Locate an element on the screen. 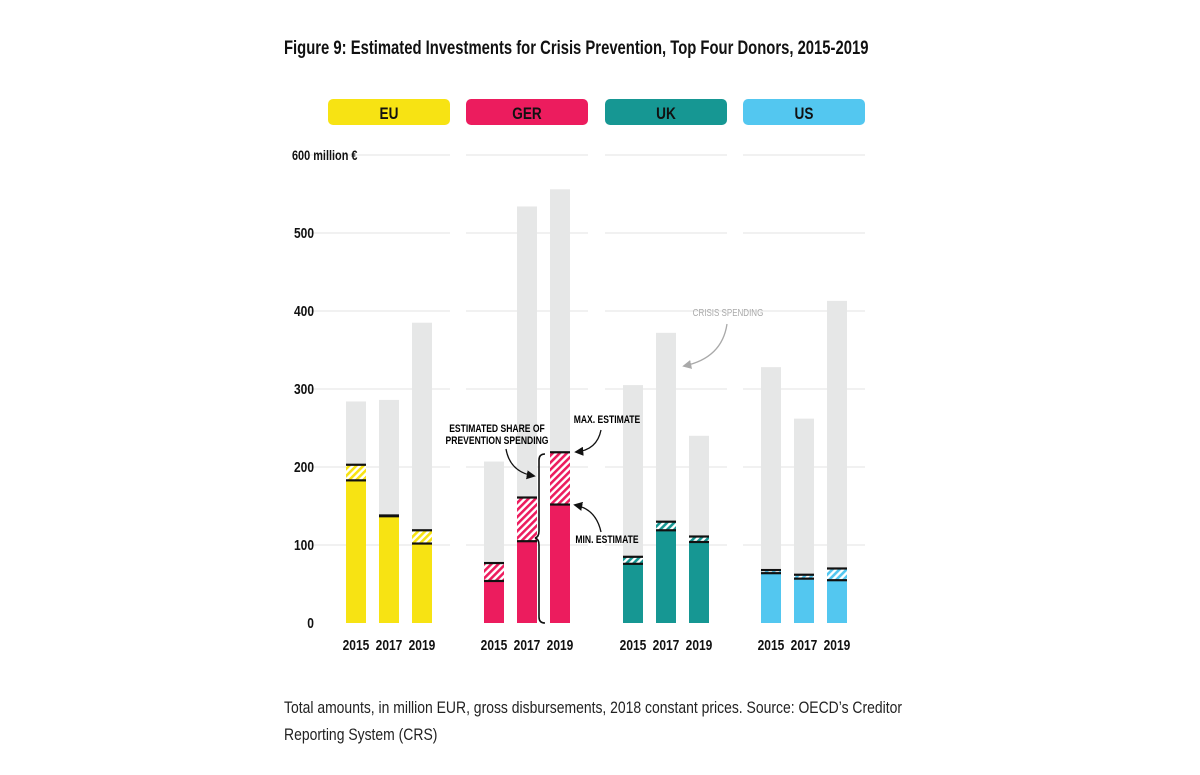 The height and width of the screenshot is (775, 1200). panel-header-label-uk: UK is located at coordinates (666, 114).